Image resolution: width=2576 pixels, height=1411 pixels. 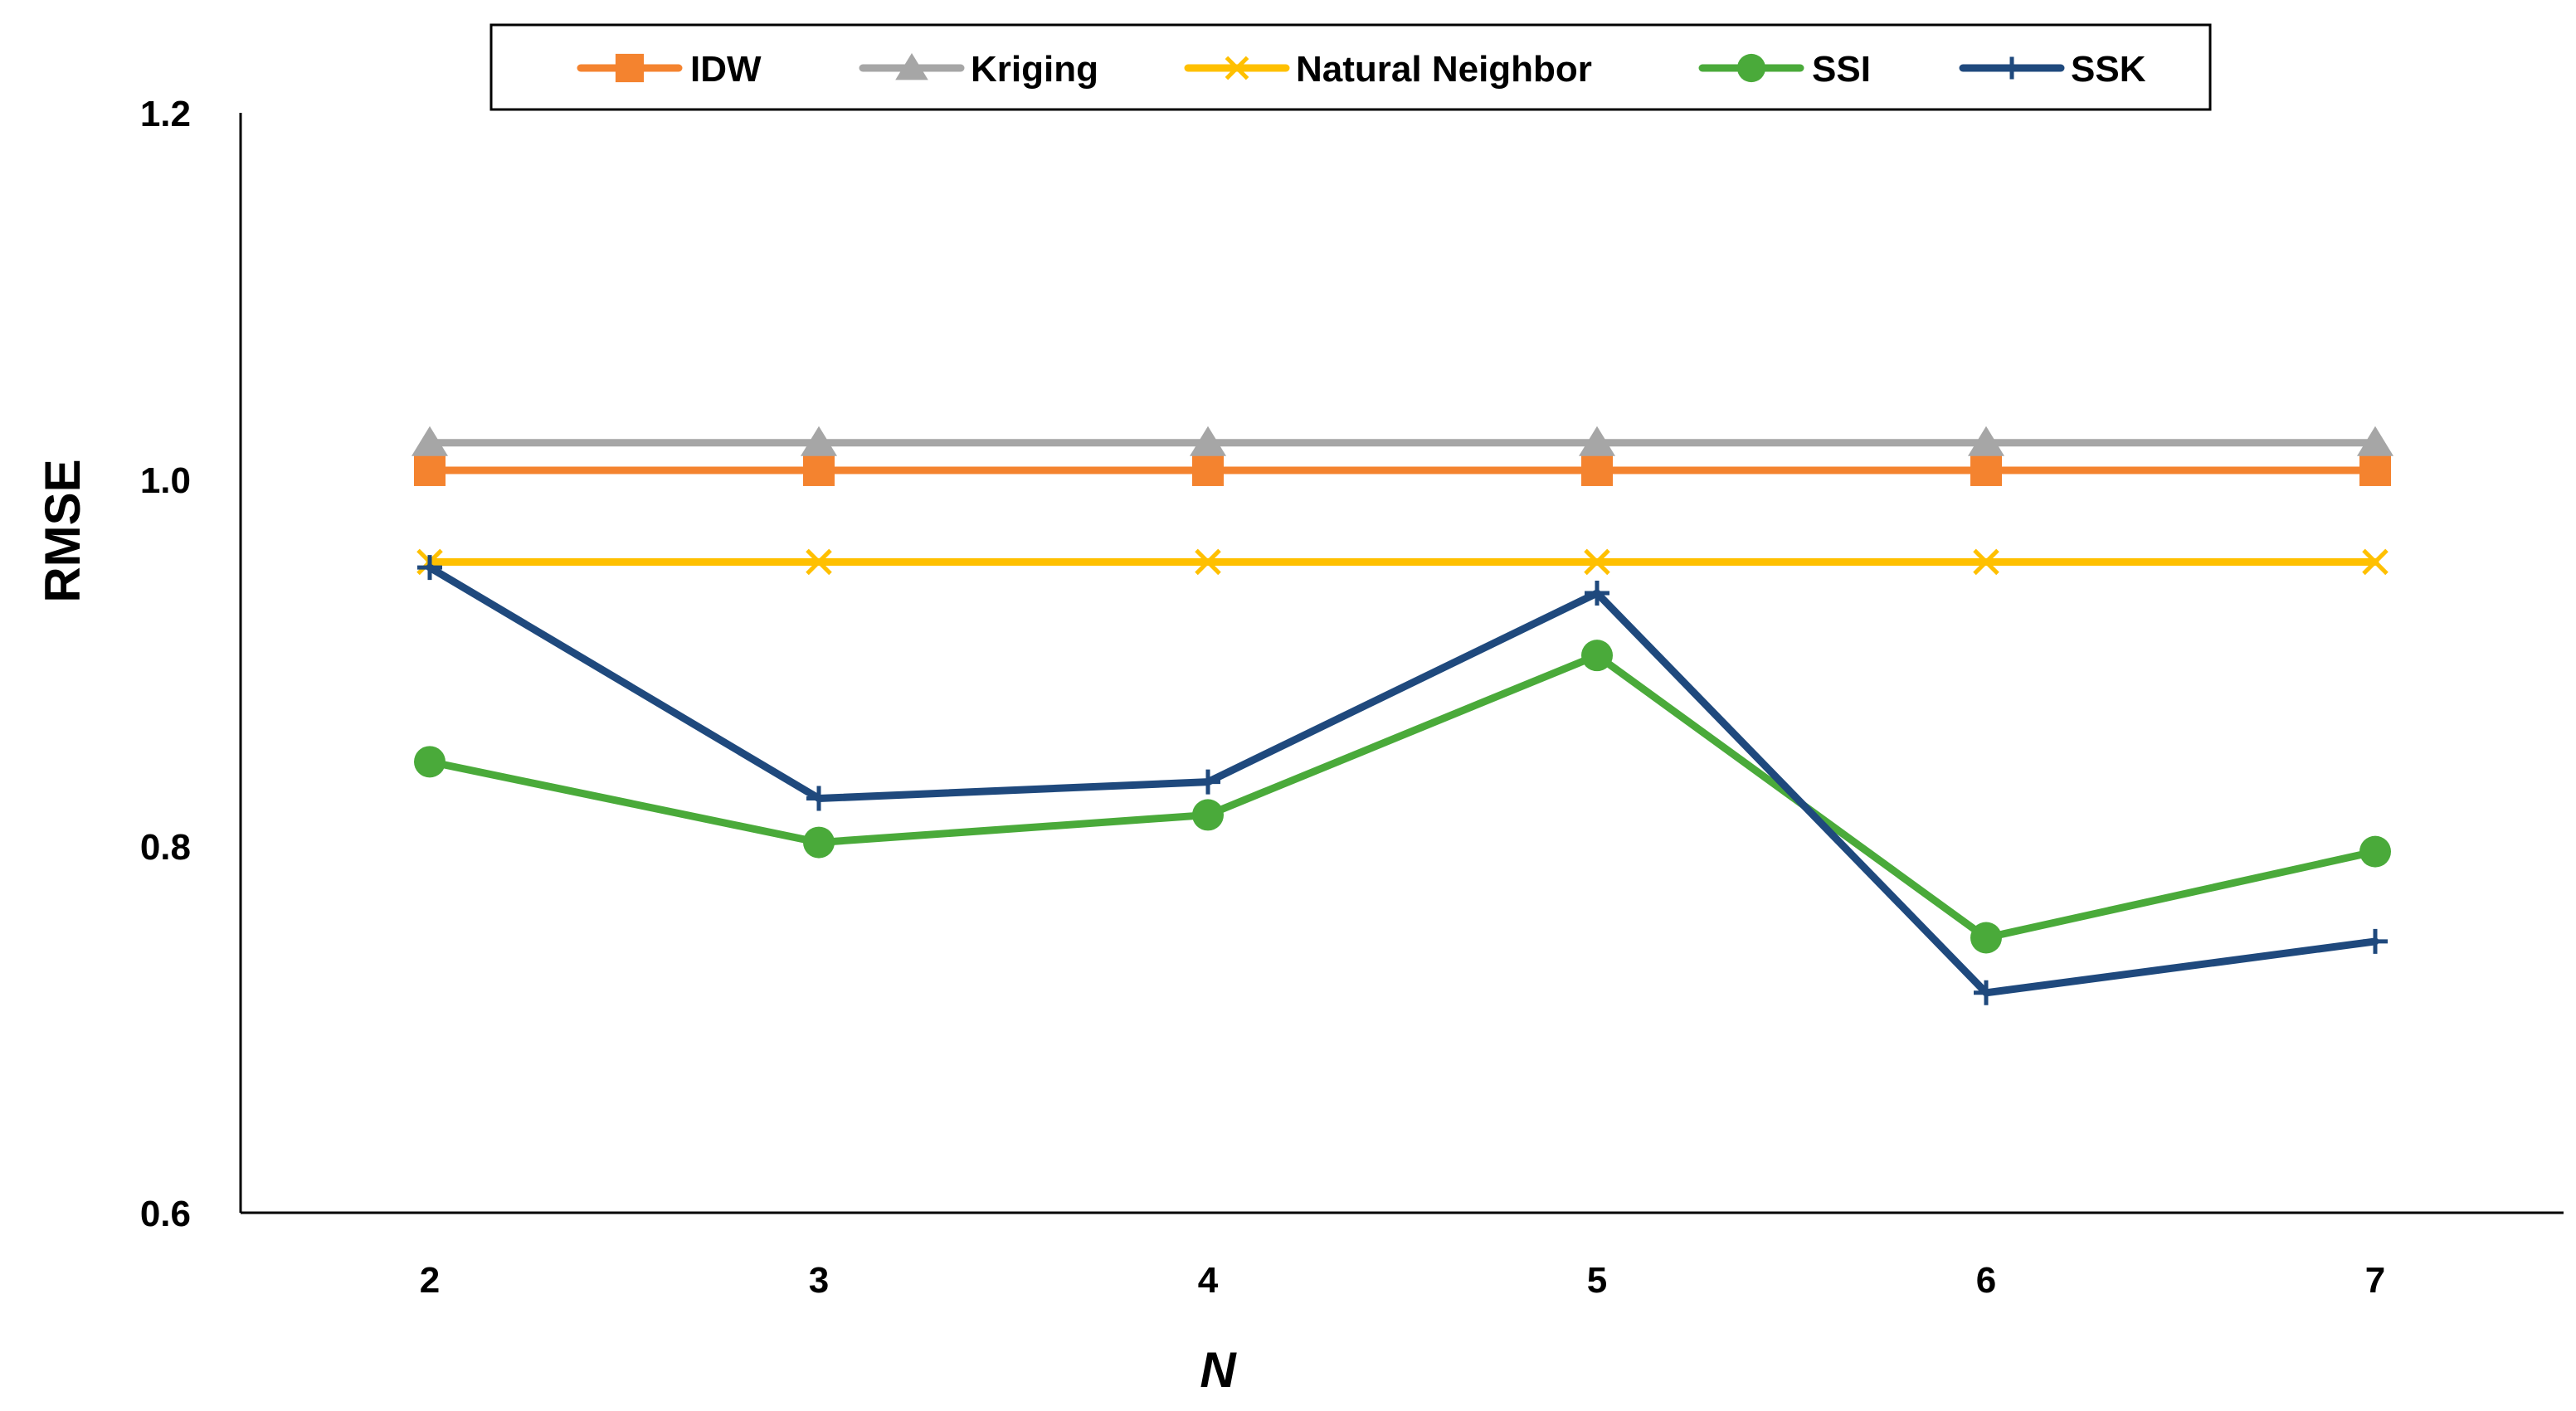 What do you see at coordinates (726, 69) in the screenshot?
I see `legend-label: IDW` at bounding box center [726, 69].